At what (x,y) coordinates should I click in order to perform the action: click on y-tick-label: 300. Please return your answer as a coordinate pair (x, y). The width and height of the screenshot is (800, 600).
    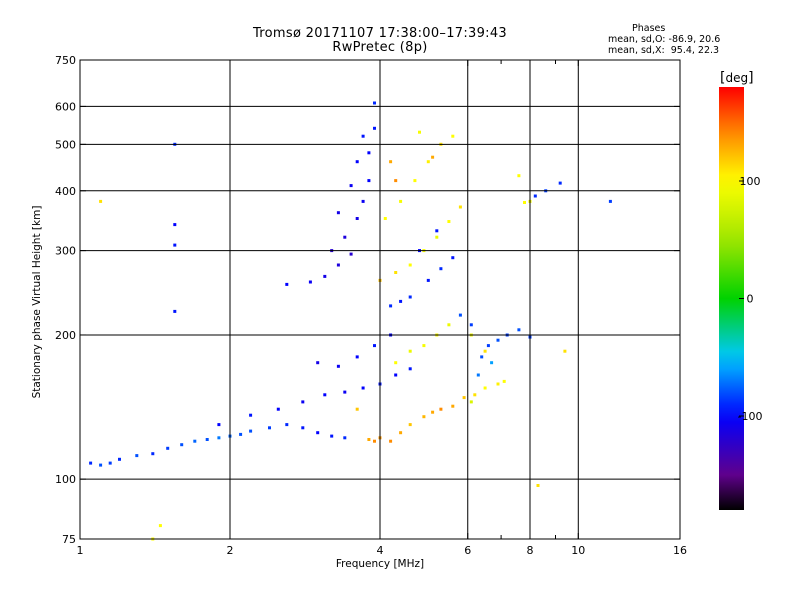
    Looking at the image, I should click on (65, 251).